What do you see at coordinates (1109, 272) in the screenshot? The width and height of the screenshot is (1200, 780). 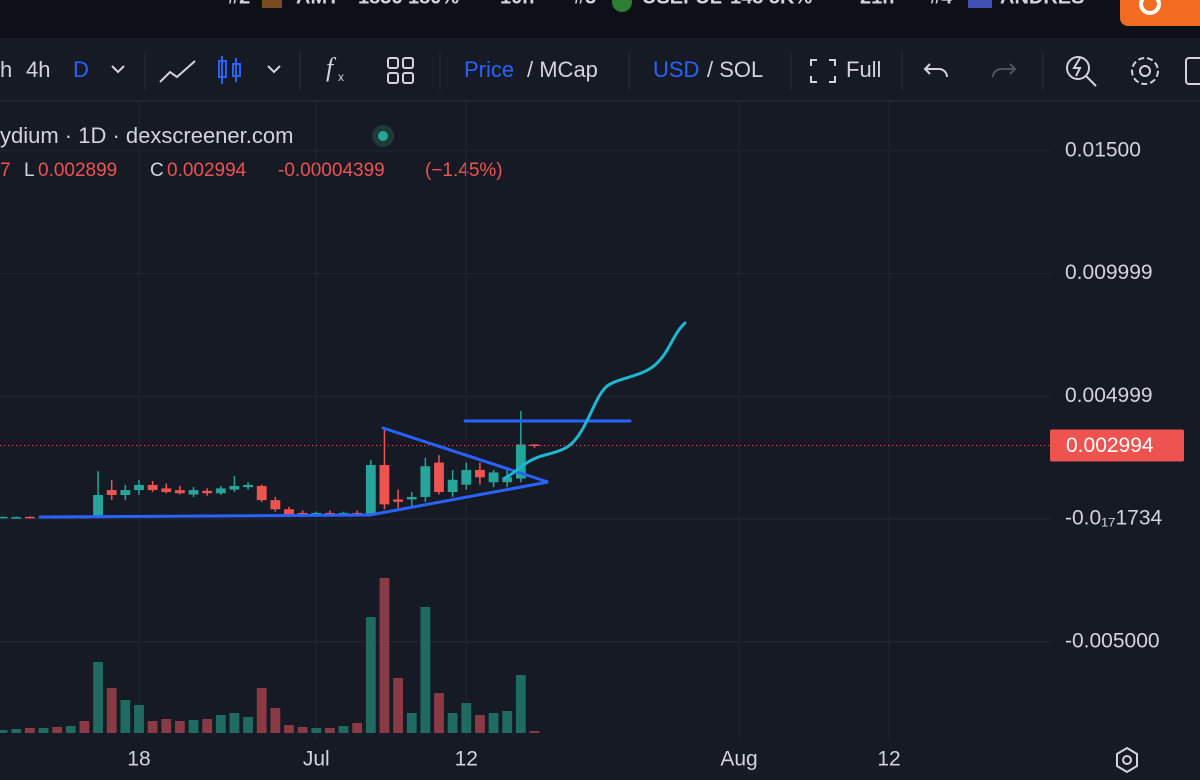 I see `y-tick-label: 0.009999` at bounding box center [1109, 272].